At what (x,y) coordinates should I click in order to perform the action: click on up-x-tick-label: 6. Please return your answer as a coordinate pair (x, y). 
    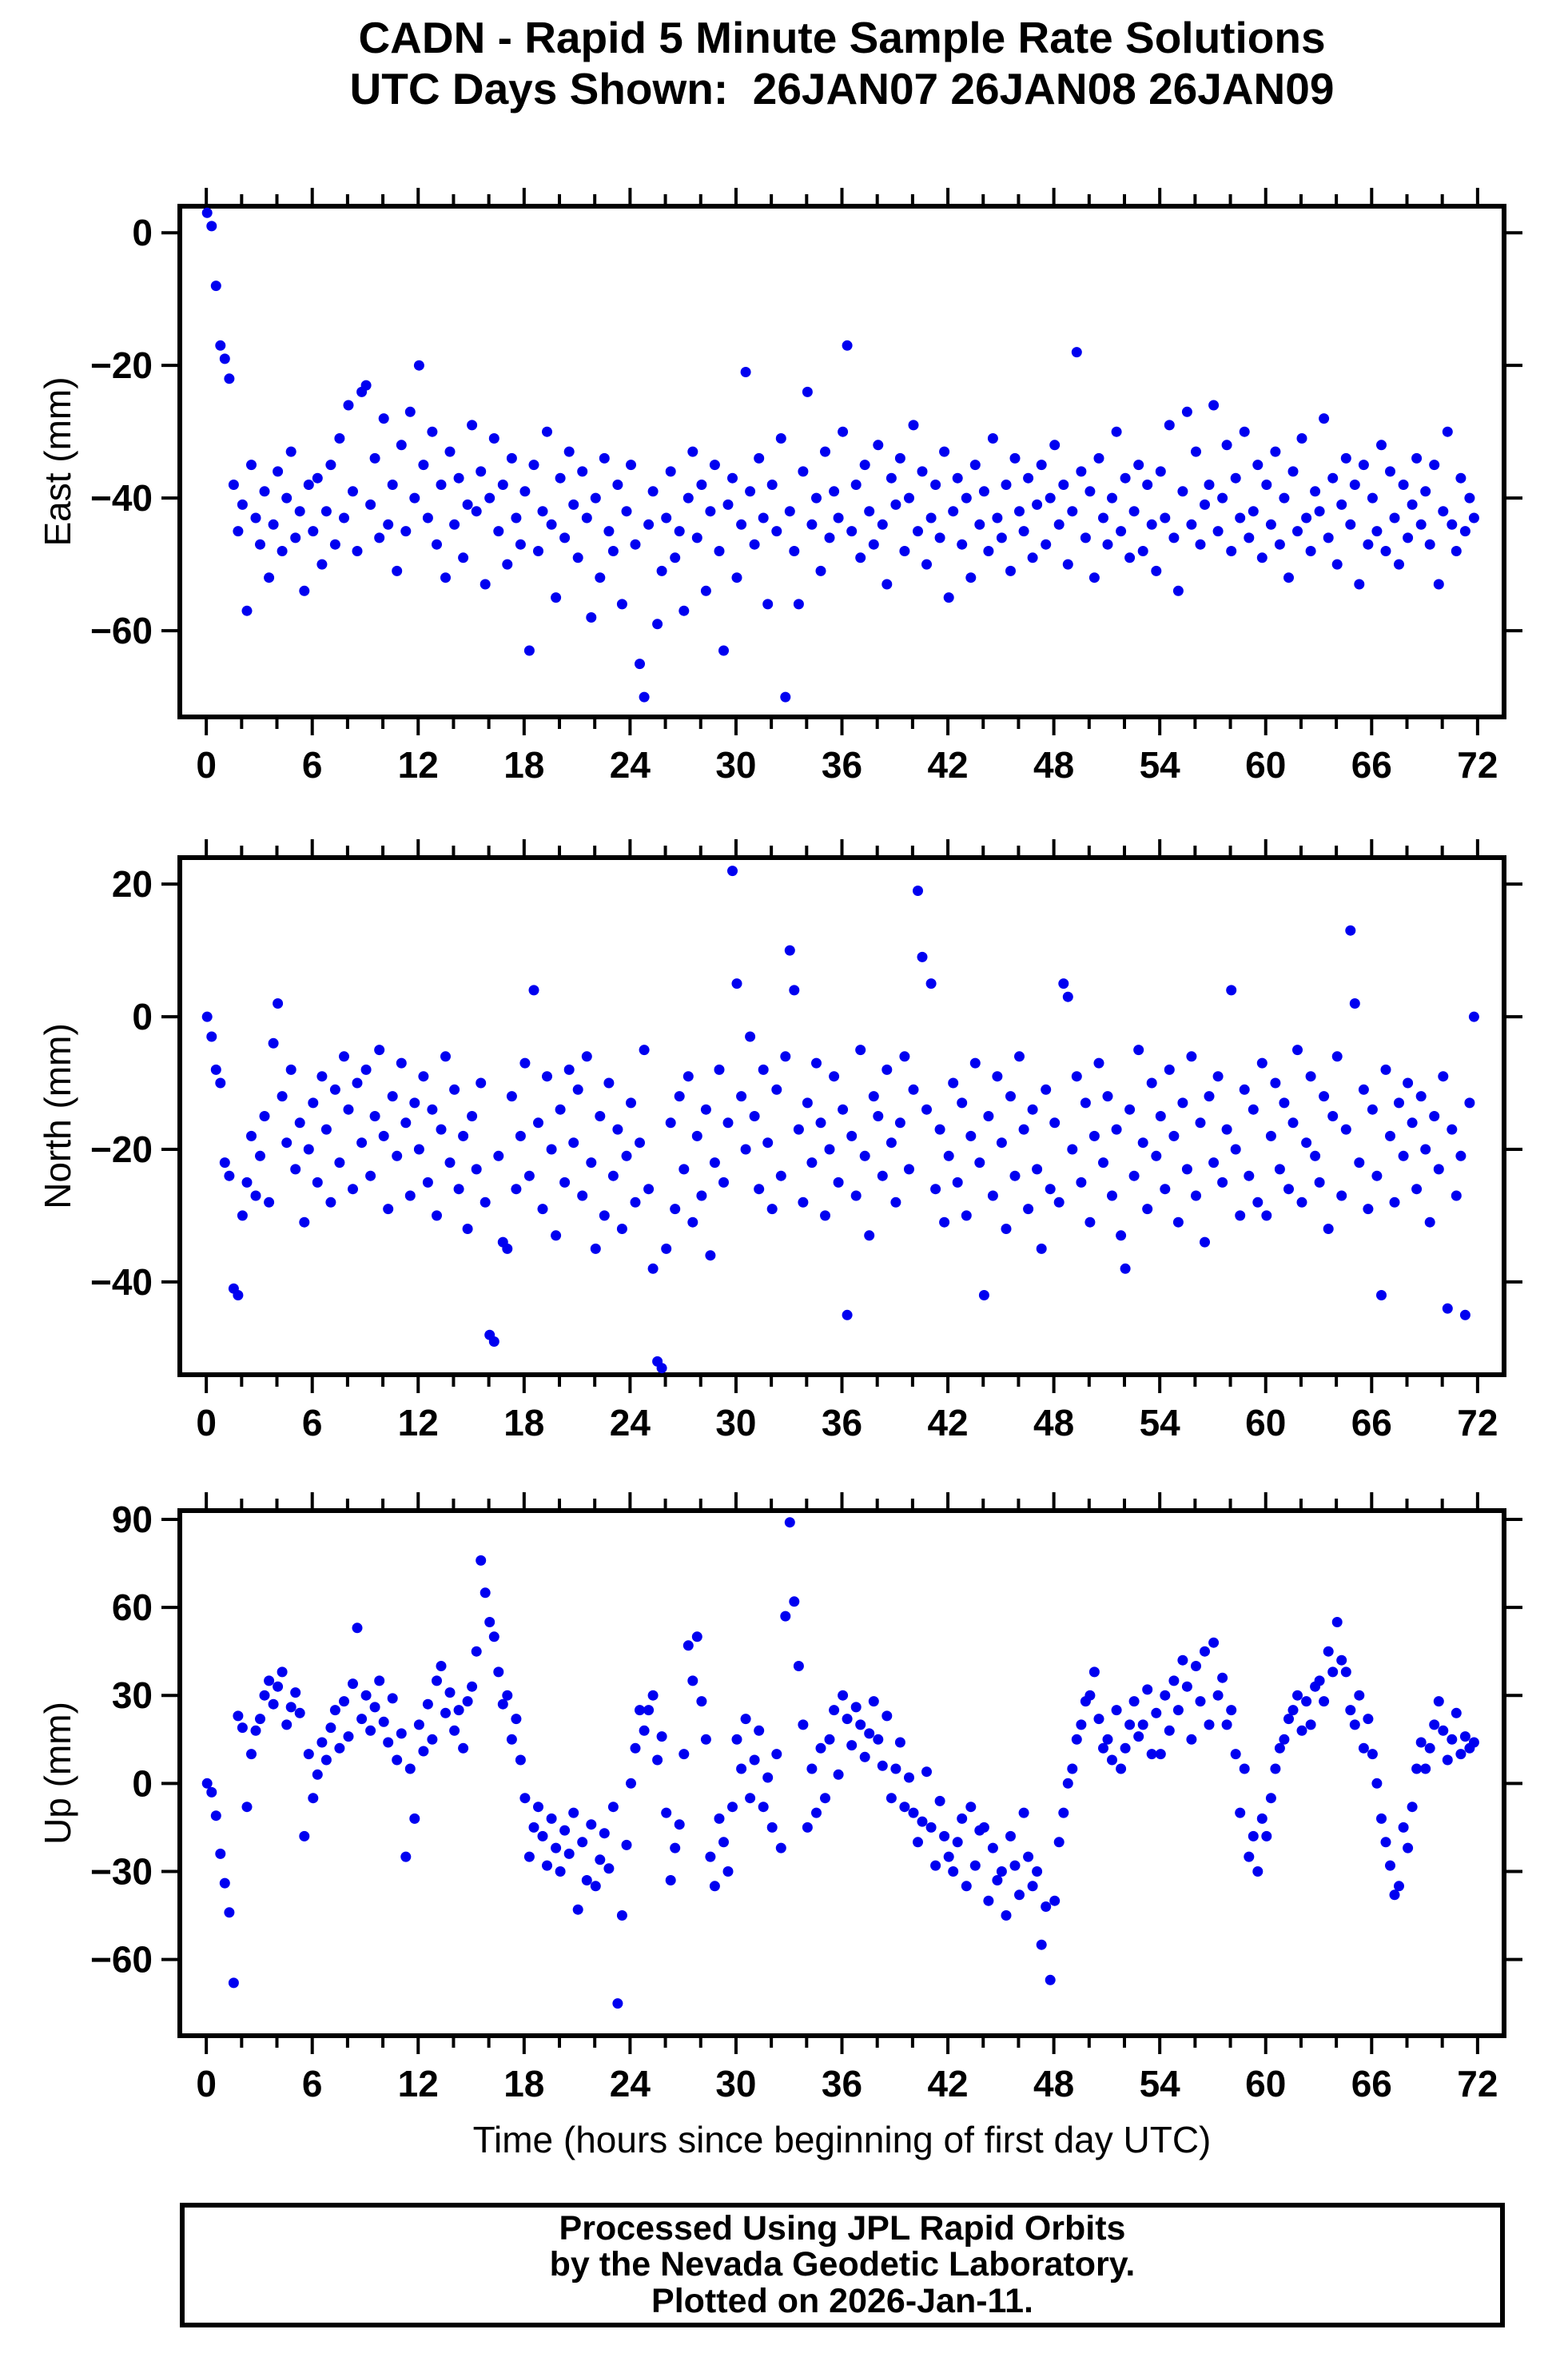
    Looking at the image, I should click on (312, 2084).